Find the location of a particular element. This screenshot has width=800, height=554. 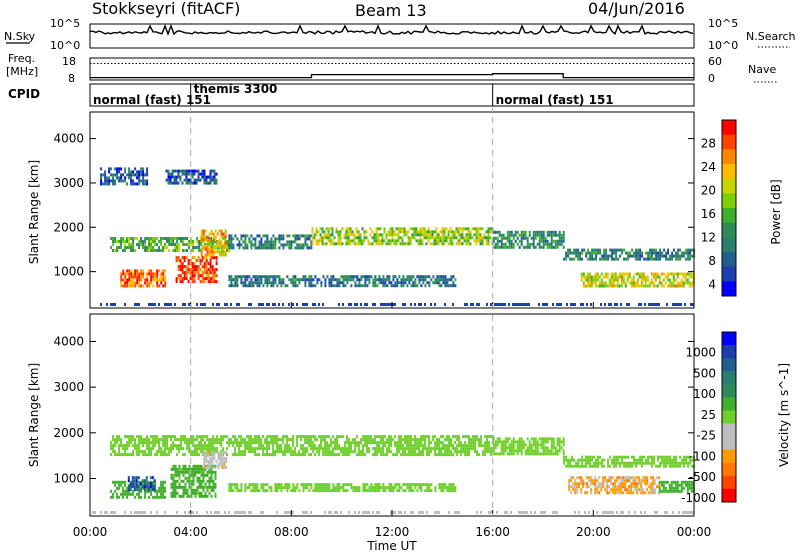

velocity-colorbar-swatch is located at coordinates (729, 417).